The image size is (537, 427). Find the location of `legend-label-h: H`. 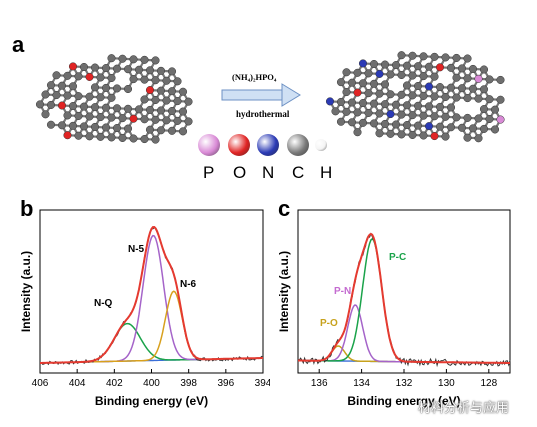

legend-label-h: H is located at coordinates (326, 172).